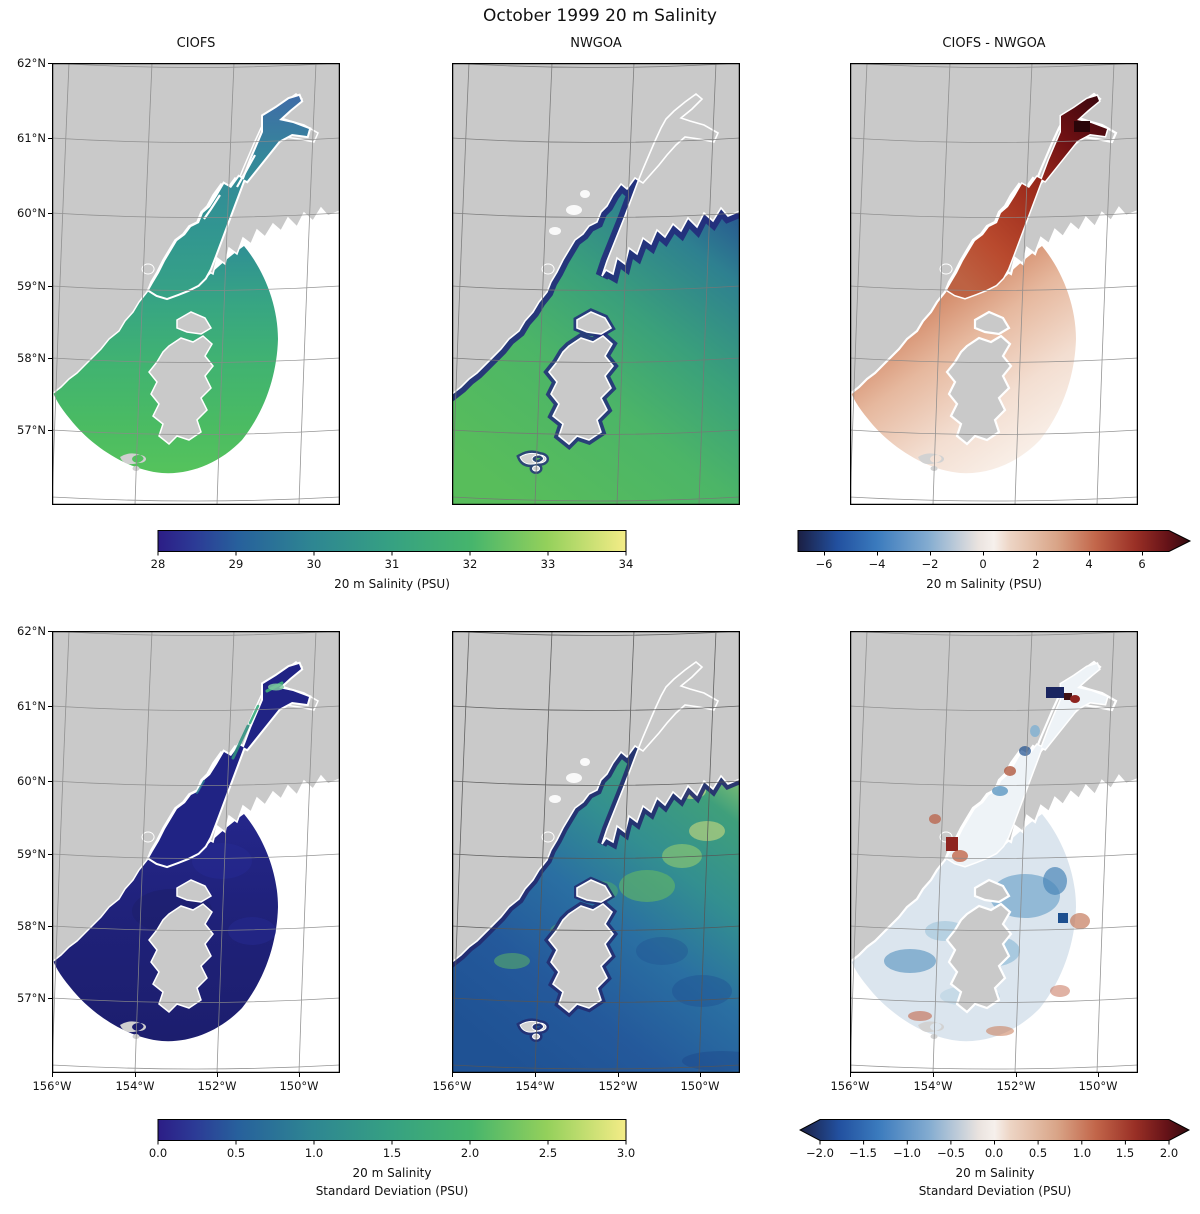 This screenshot has height=1214, width=1200. I want to click on map-panel-diff-std, so click(994, 852).